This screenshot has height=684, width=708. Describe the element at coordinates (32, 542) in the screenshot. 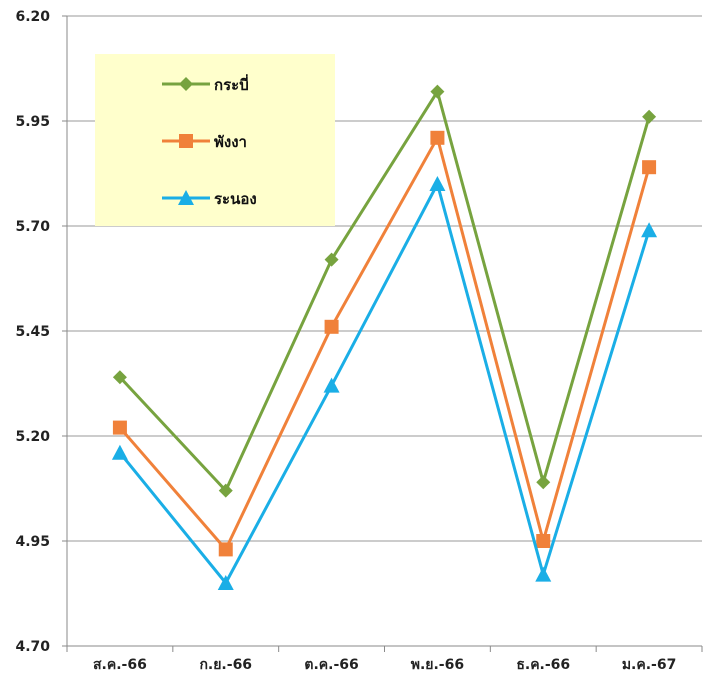

I see `y-tick-label: 4.95` at that location.